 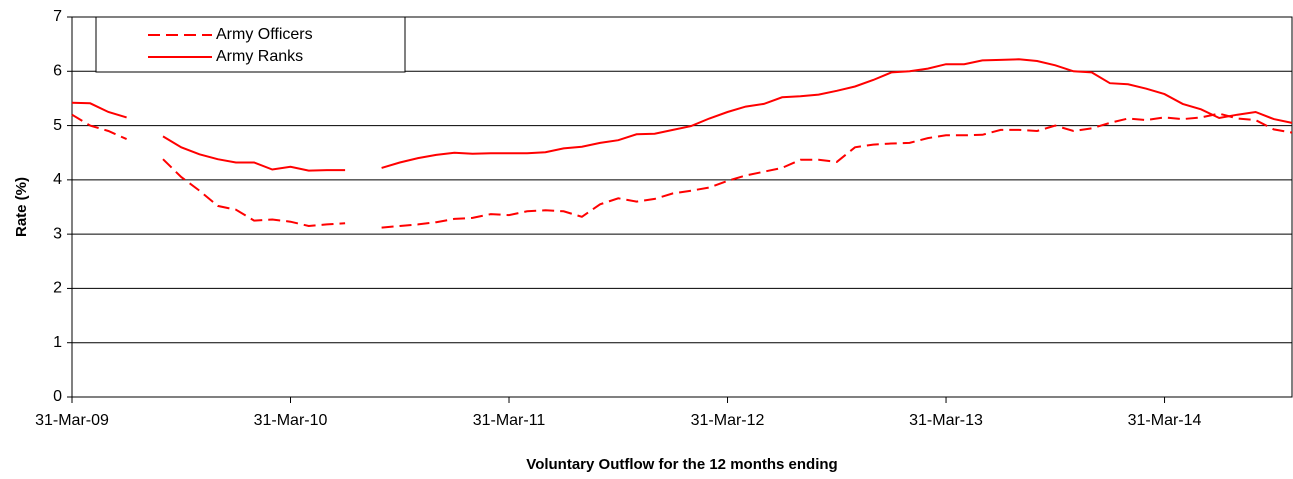 I want to click on y-tick-label: 6, so click(x=57, y=71).